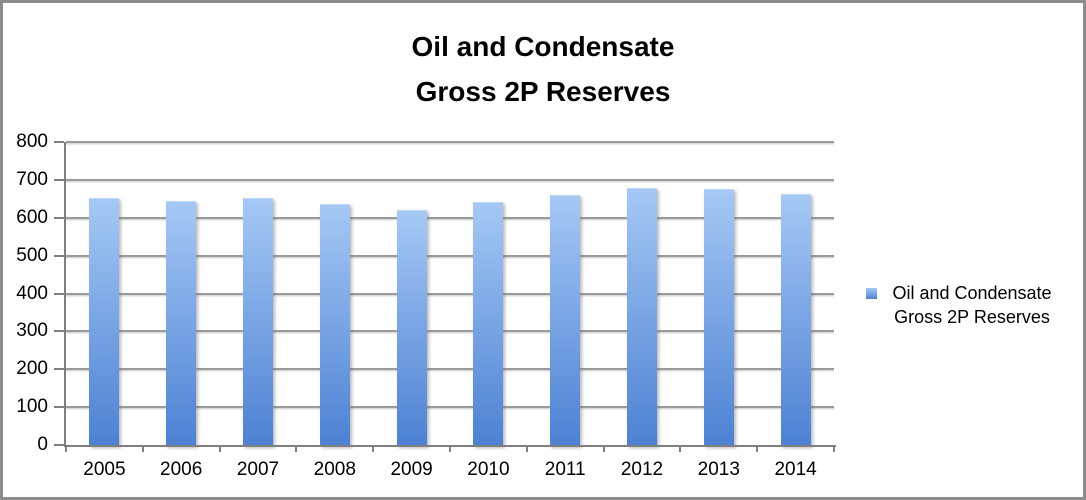  I want to click on x-axis-label-2014: 2014, so click(795, 469).